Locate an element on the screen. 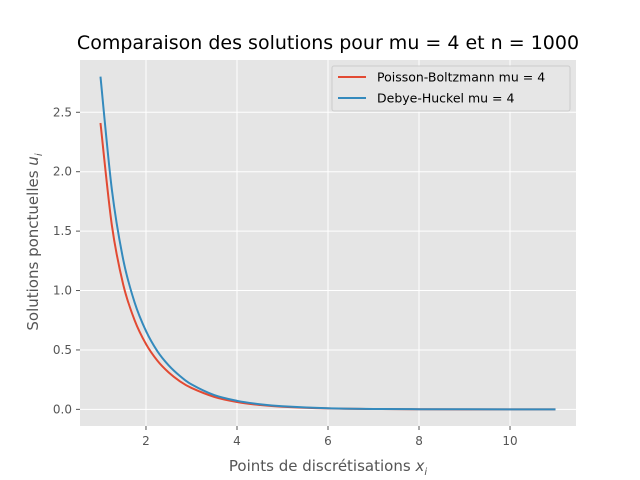  y-tick-label: 1.0 is located at coordinates (62, 291).